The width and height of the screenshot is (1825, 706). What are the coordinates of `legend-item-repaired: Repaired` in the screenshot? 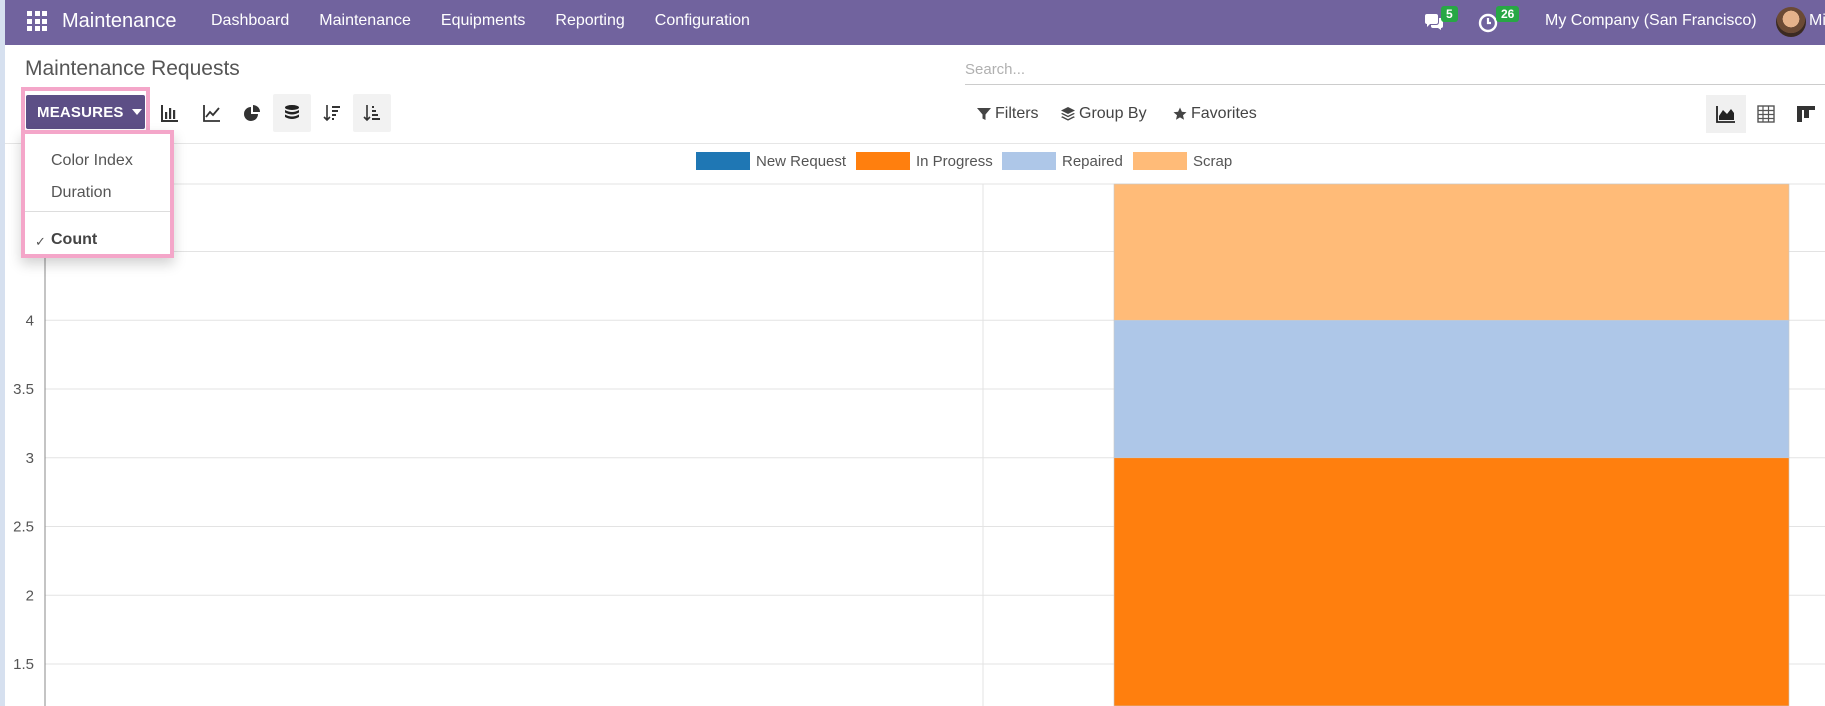 It's located at (1062, 161).